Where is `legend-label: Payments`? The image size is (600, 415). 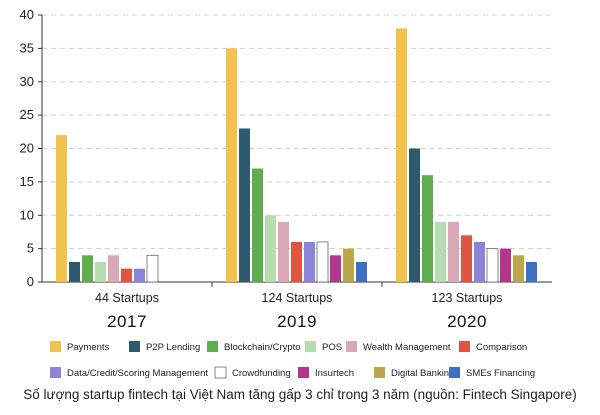 legend-label: Payments is located at coordinates (88, 347).